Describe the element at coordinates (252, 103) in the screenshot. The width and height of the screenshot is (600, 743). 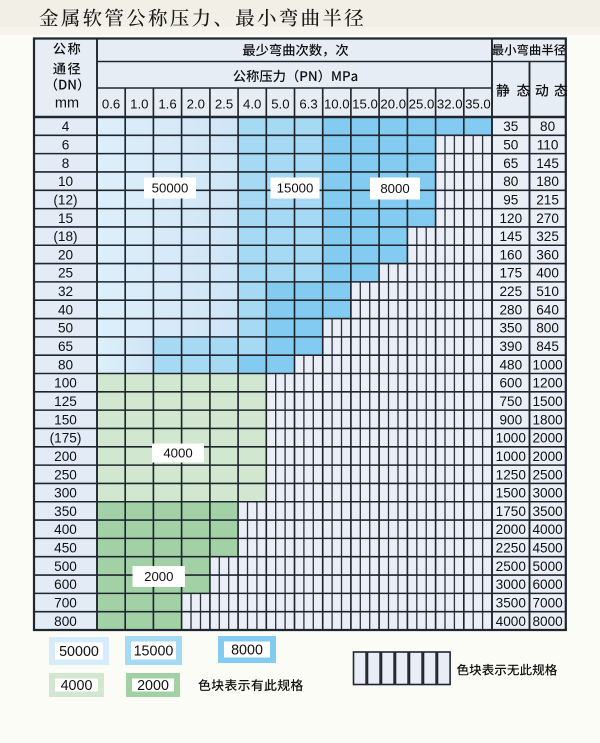
I see `svg-text: 4.0` at that location.